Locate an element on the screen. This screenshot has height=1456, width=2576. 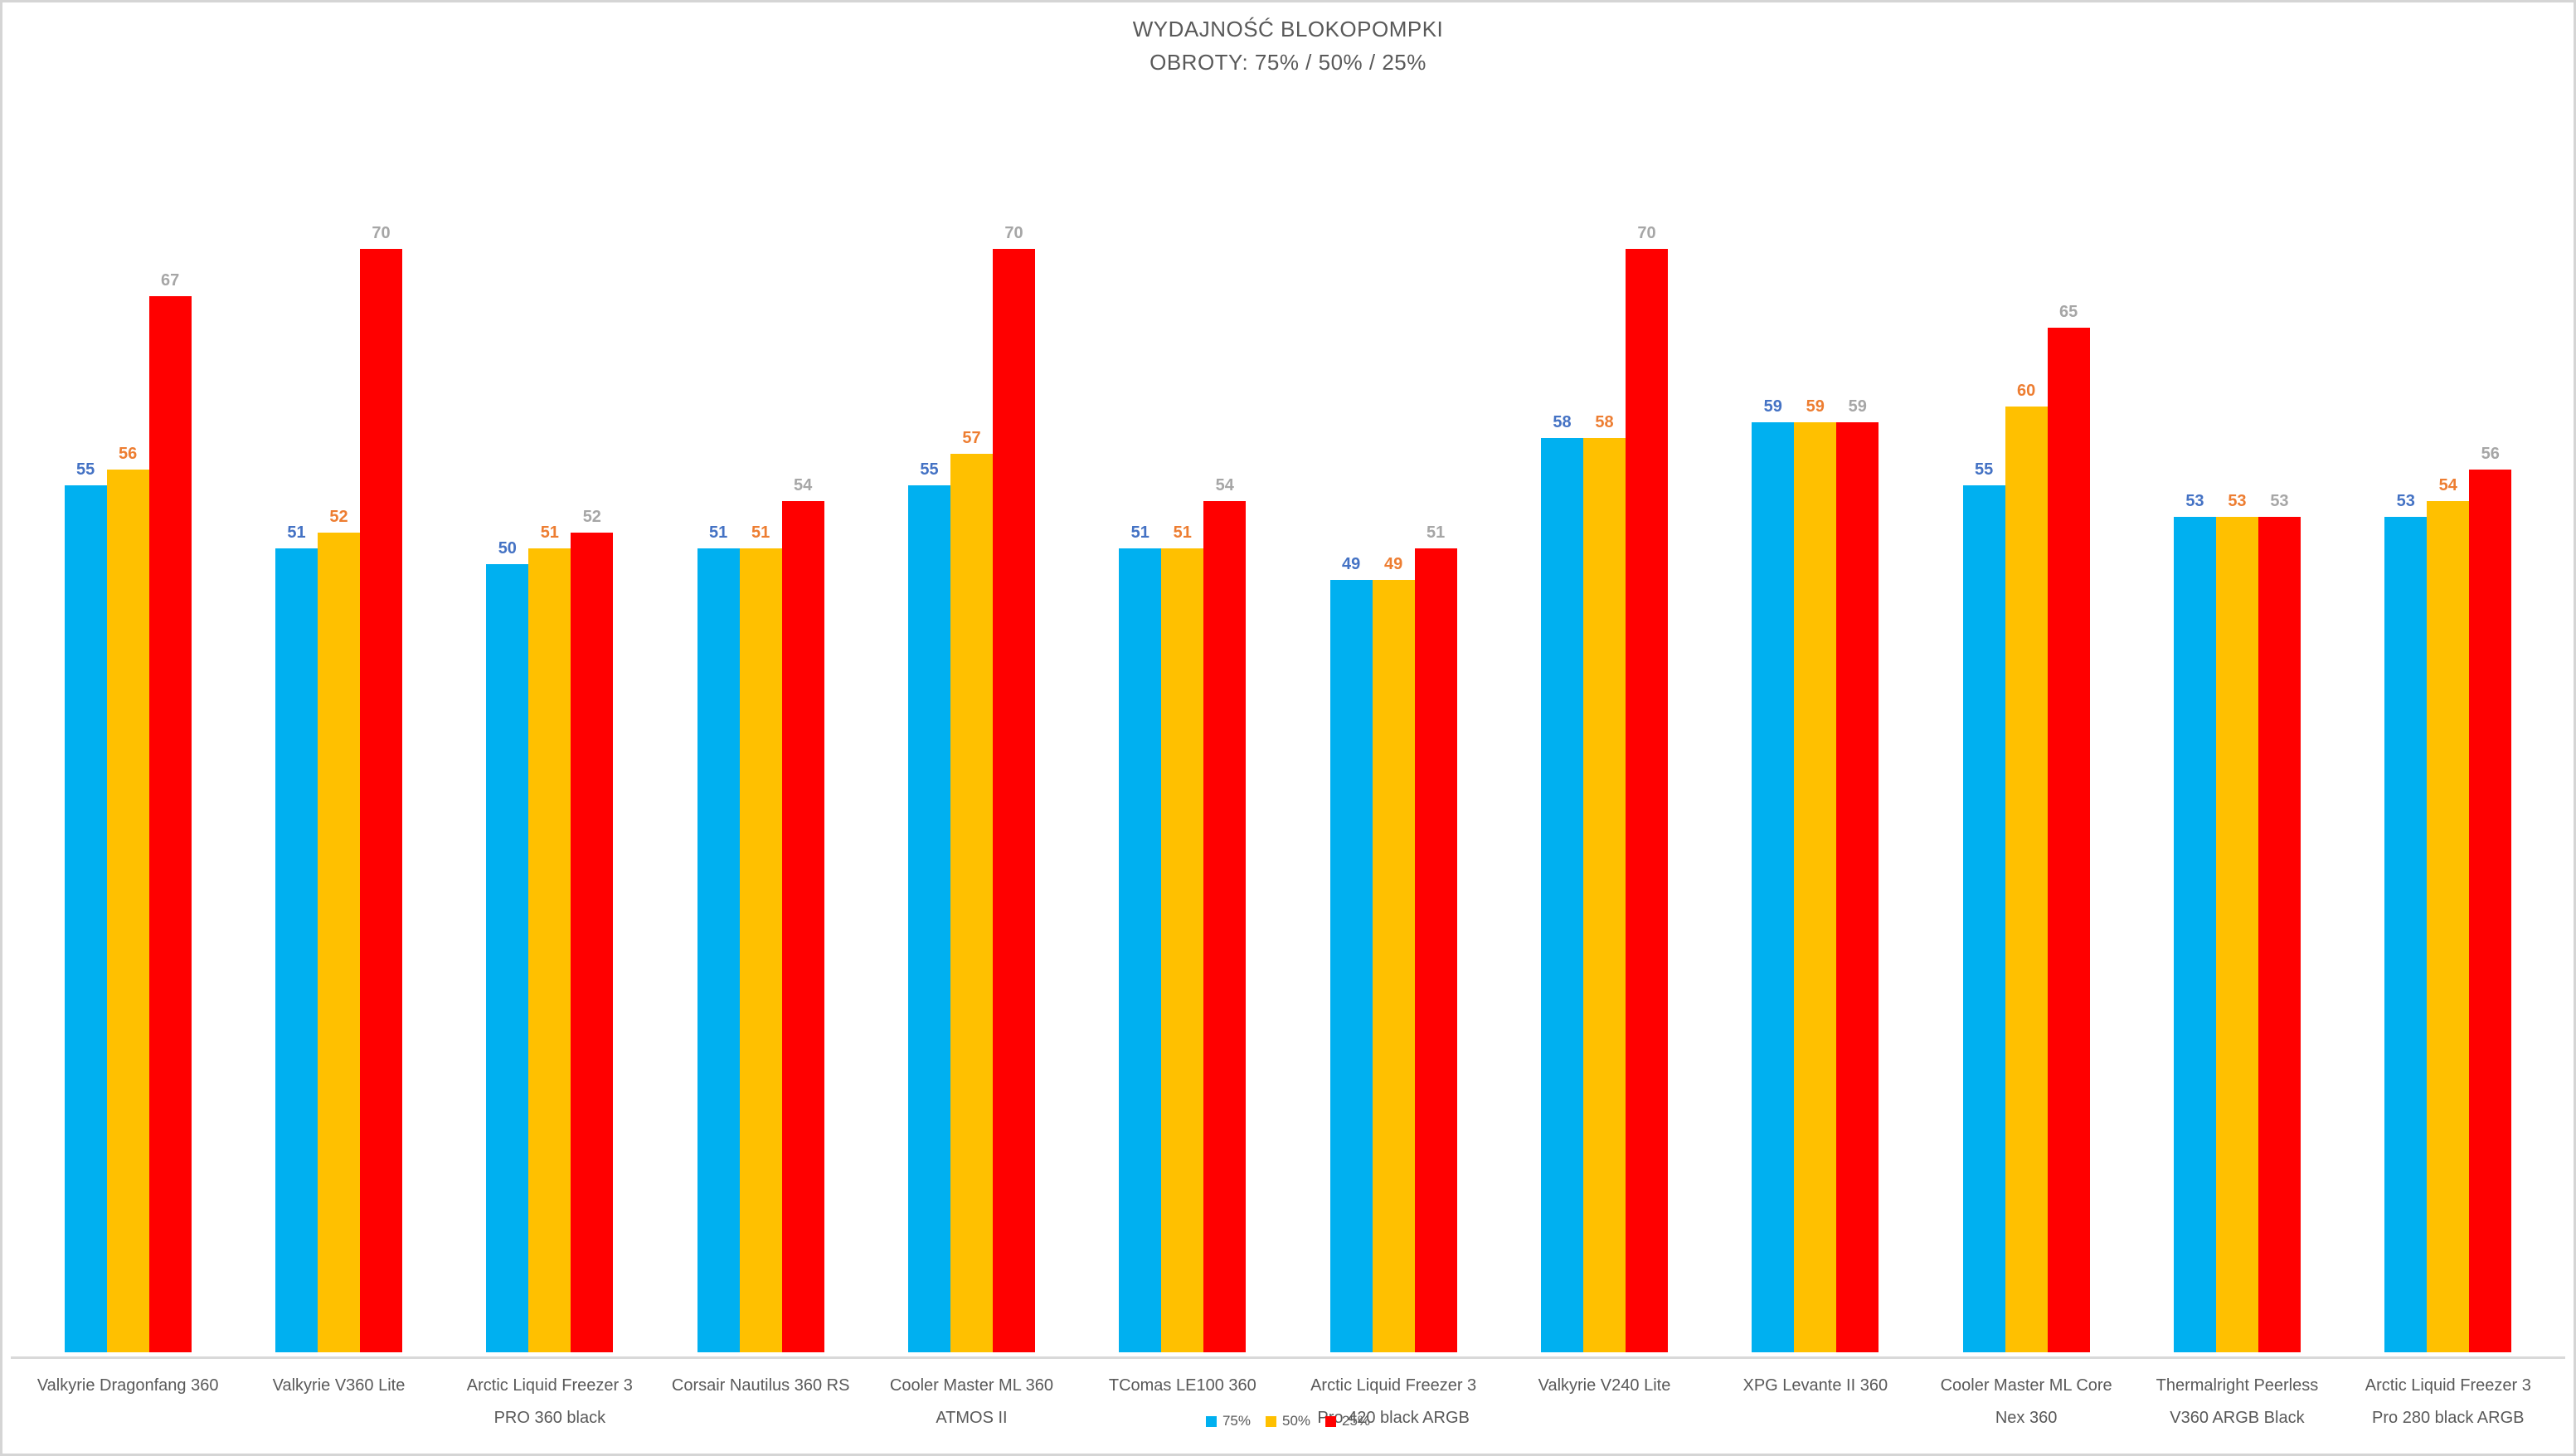
bar-column: 49 is located at coordinates (1394, 953).